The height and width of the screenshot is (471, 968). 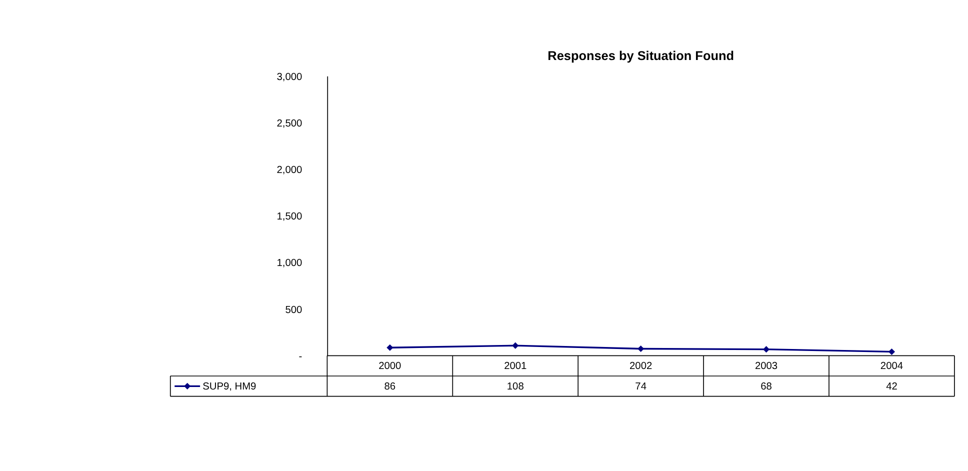 I want to click on data-label: 86, so click(x=390, y=387).